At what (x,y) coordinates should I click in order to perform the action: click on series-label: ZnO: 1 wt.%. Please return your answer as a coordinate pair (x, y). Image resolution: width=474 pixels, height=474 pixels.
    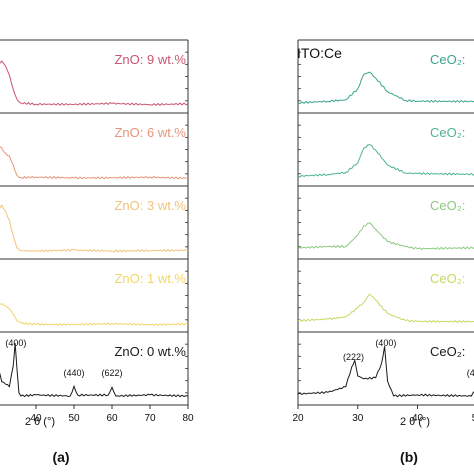
    Looking at the image, I should click on (150, 278).